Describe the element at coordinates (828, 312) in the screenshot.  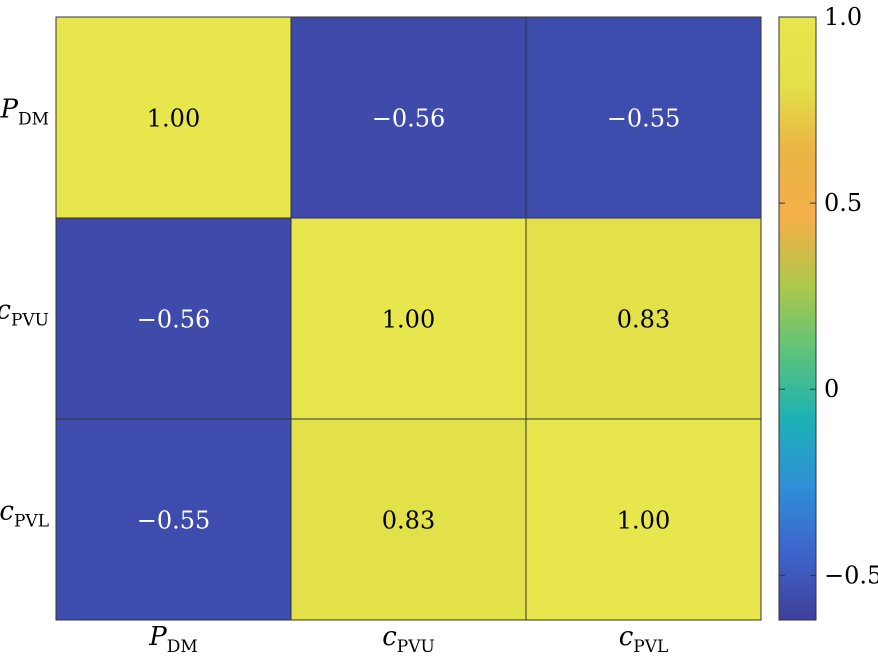
I see `colorbar: 1.0 0.5 0 −0.5` at that location.